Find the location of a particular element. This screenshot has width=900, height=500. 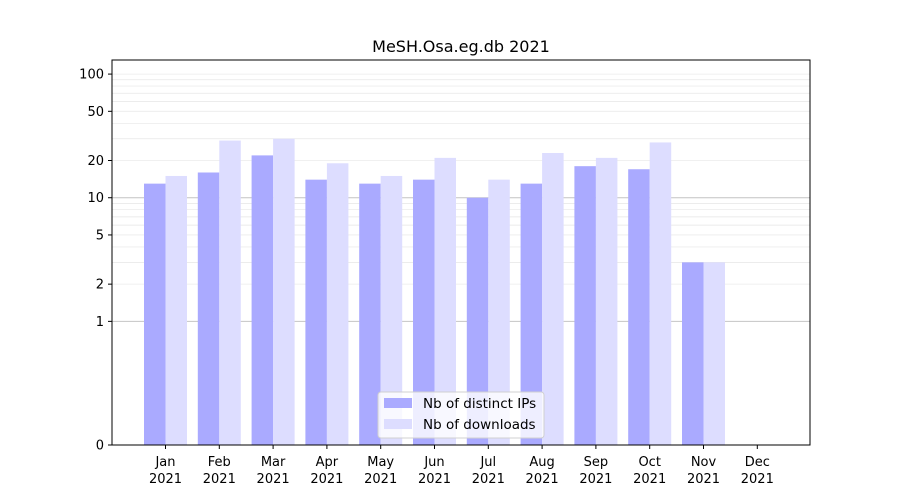

bar-nov-distinct-ips is located at coordinates (693, 353).